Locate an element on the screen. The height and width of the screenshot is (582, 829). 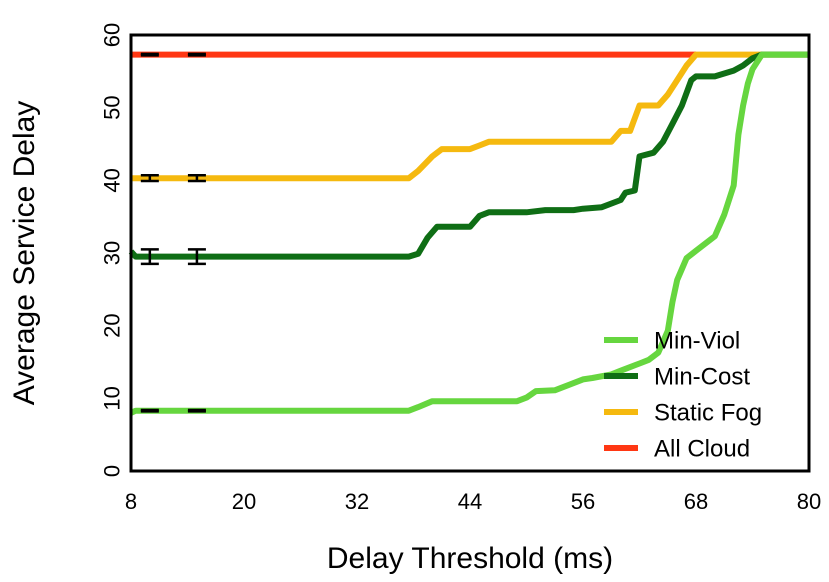
x-tick-label: 44 is located at coordinates (470, 501).